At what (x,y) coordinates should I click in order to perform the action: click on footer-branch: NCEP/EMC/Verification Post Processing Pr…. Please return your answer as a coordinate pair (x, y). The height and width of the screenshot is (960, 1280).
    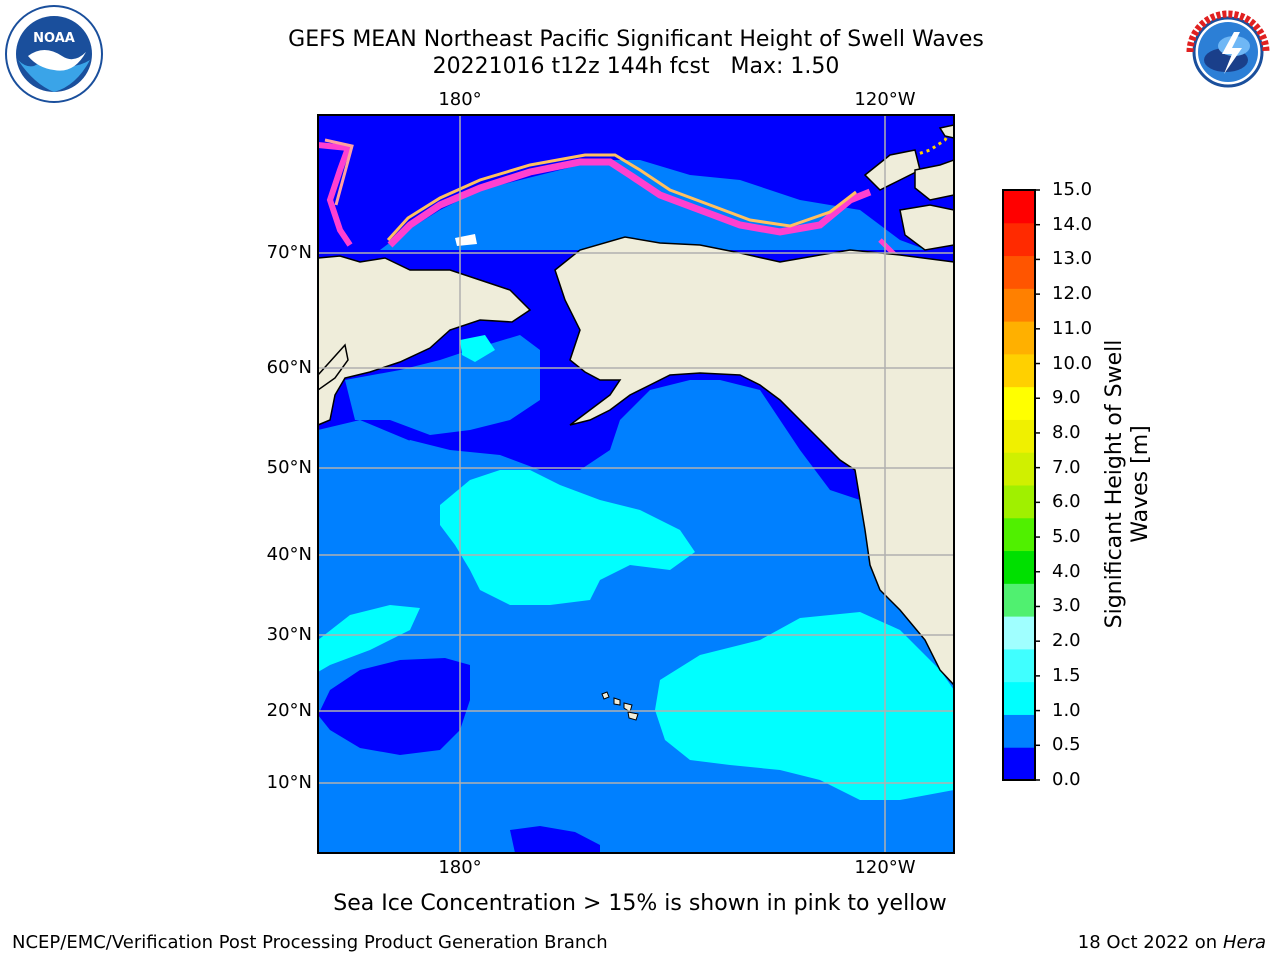
    Looking at the image, I should click on (310, 942).